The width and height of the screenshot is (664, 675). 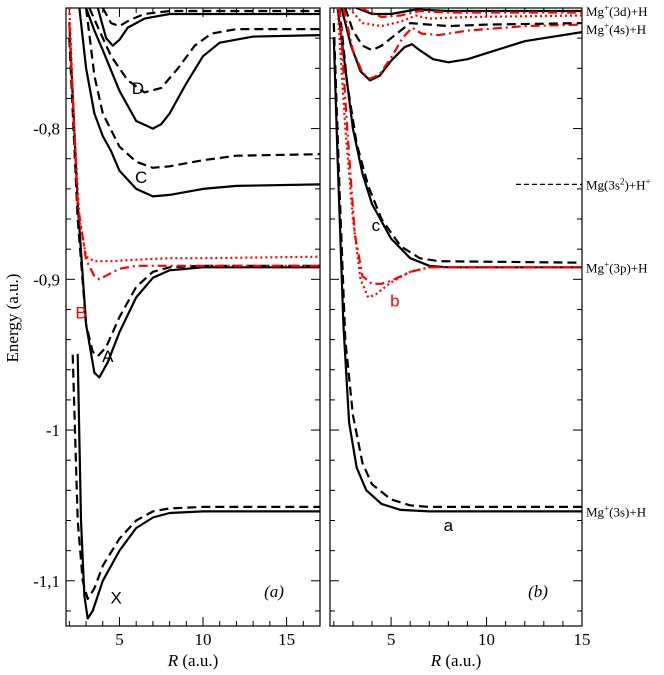 I want to click on asym-pre: Mg(3s, so click(x=603, y=184).